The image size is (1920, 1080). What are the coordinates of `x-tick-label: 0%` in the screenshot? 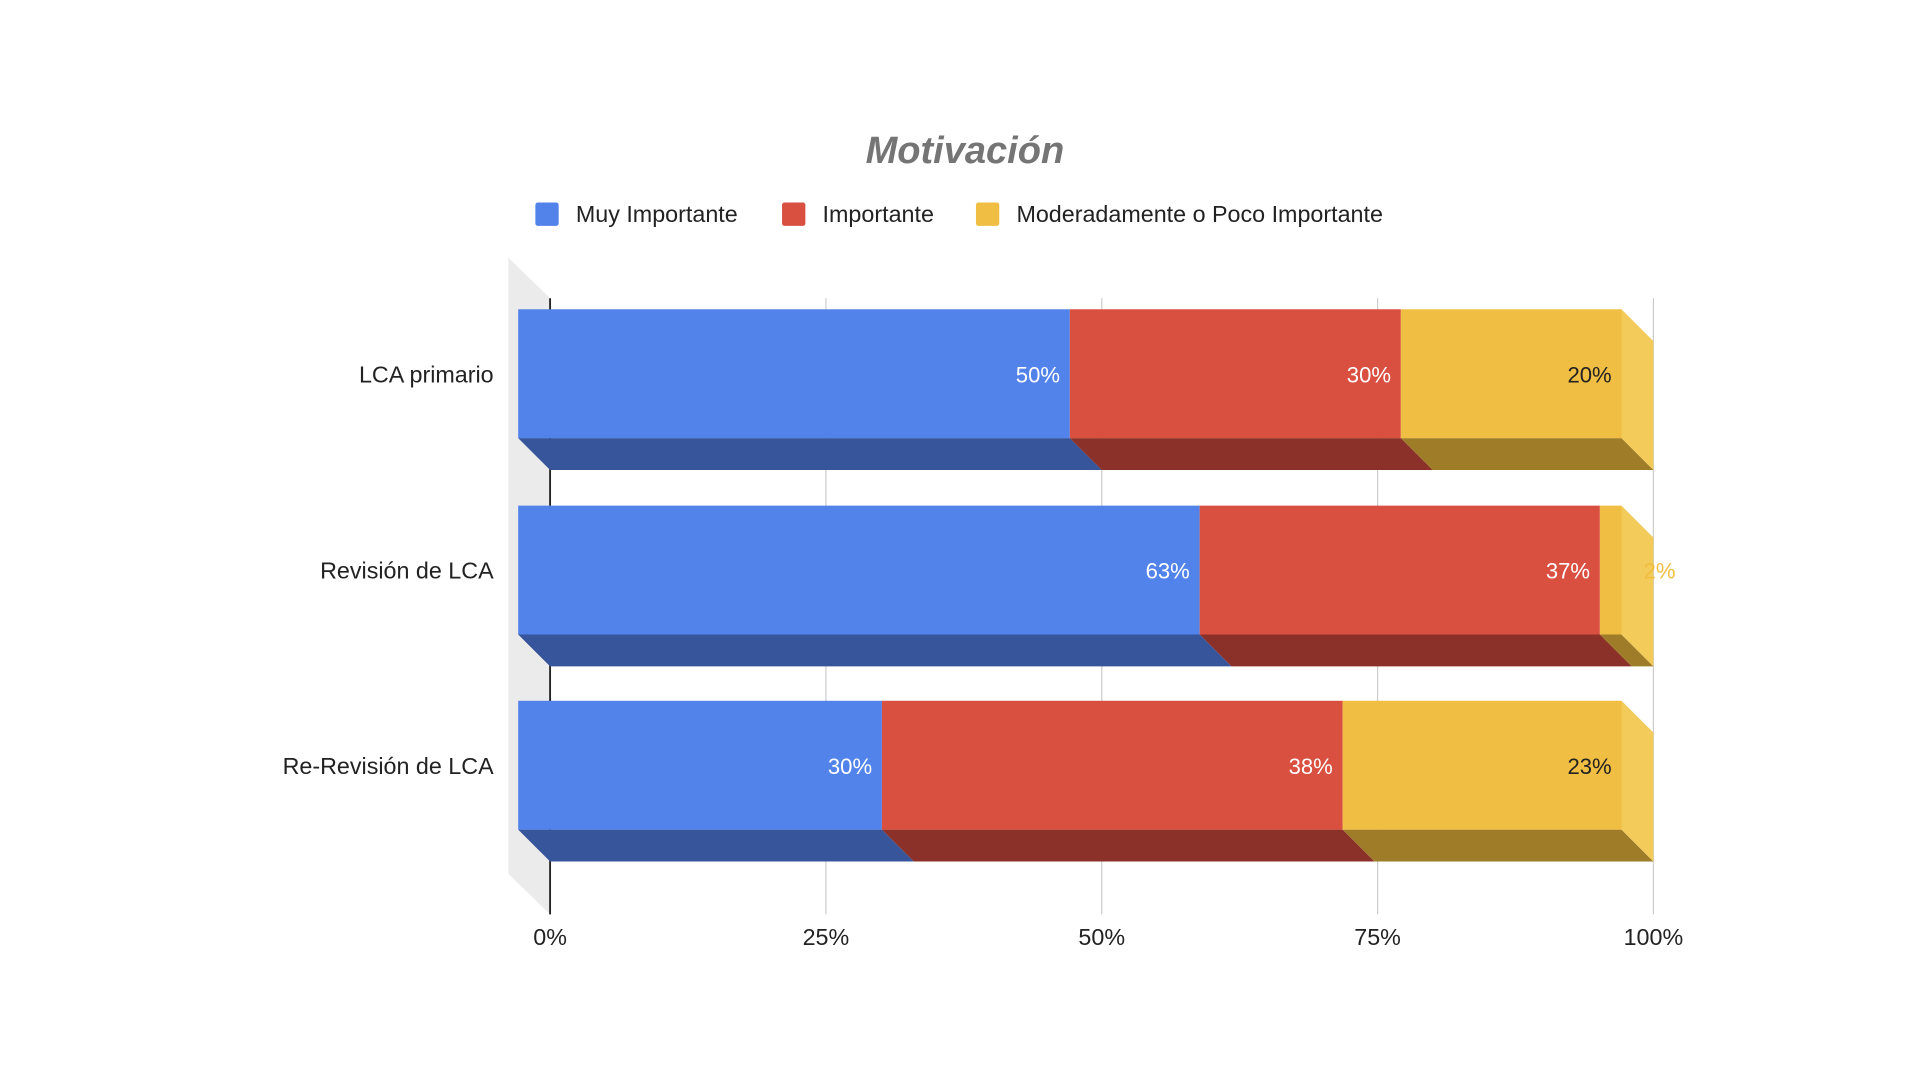 It's located at (550, 937).